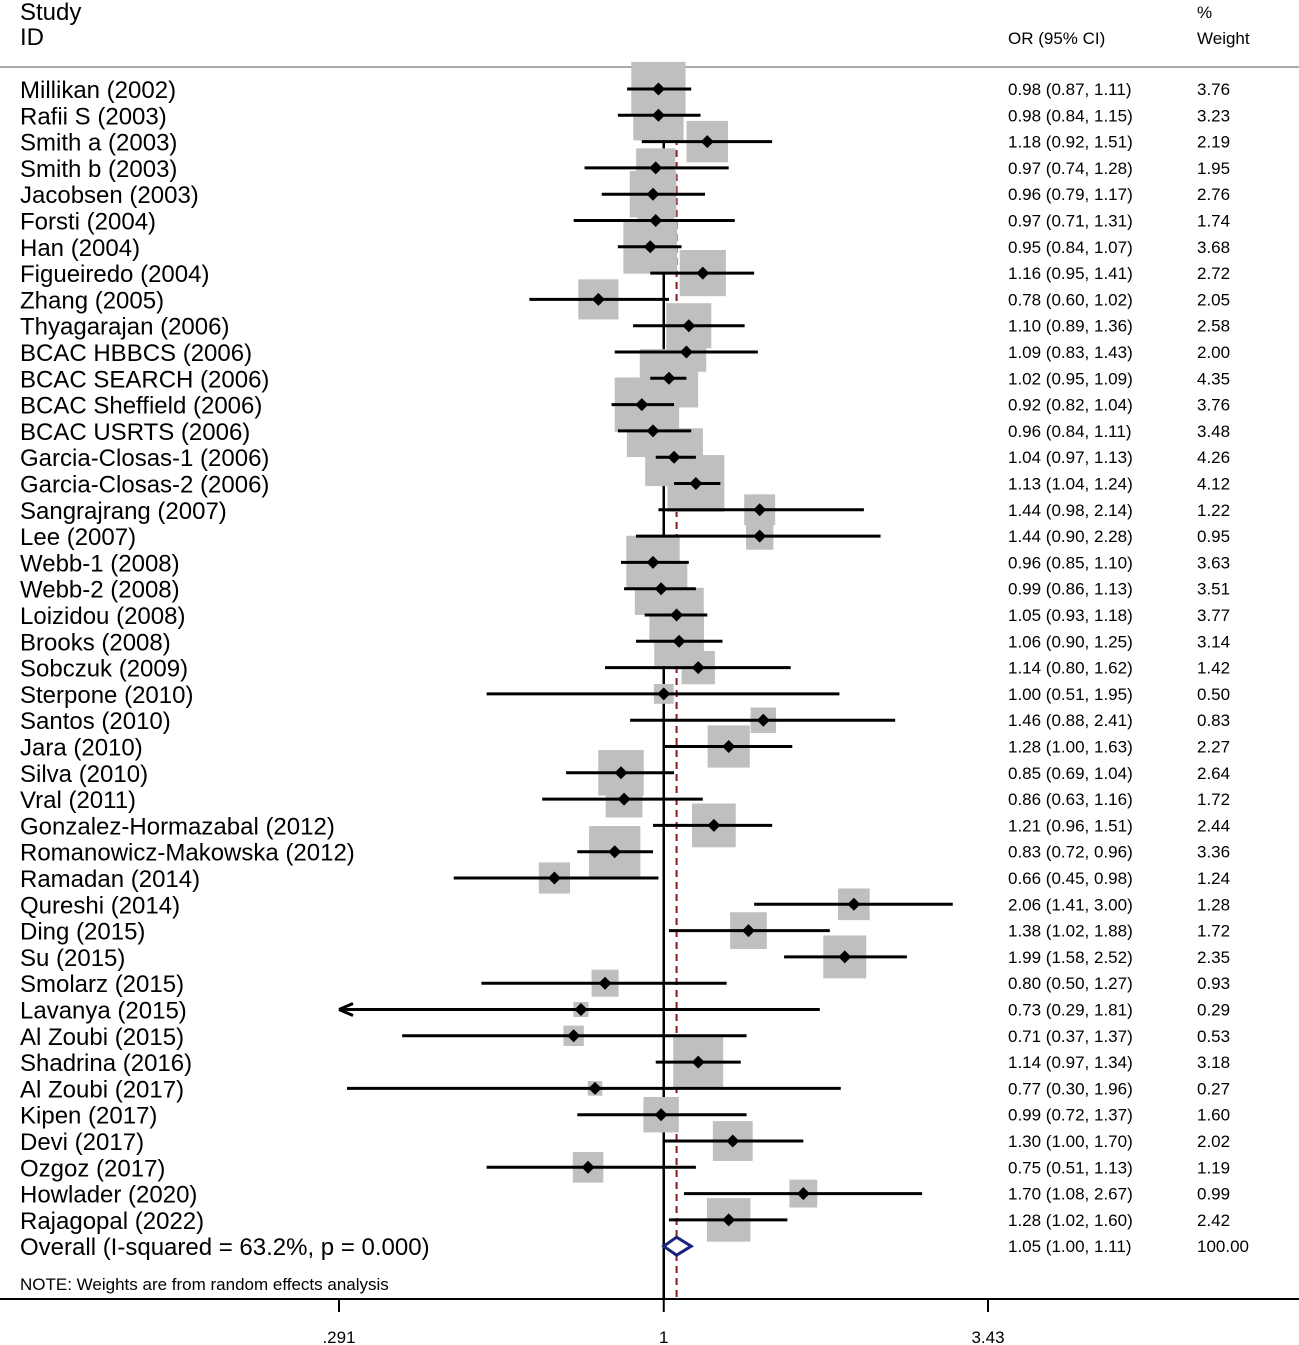  I want to click on study-ci-text: 0.78 (0.60, 1.02), so click(1070, 299).